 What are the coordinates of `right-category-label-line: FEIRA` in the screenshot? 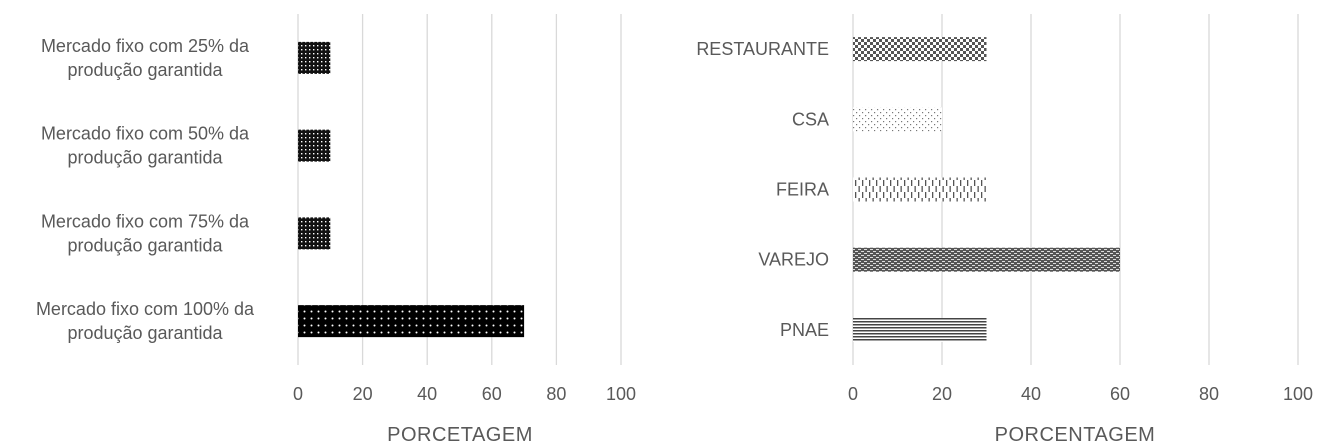 It's located at (802, 190).